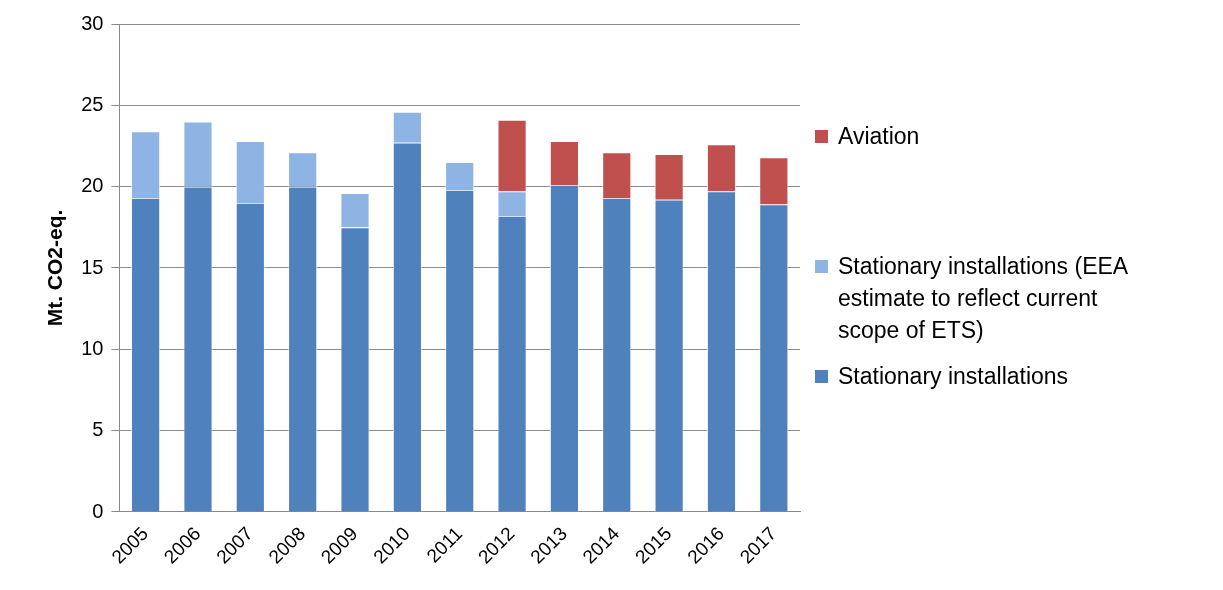 The image size is (1223, 590). Describe the element at coordinates (55, 268) in the screenshot. I see `y-axis-title: Mt. CO2-eq.` at that location.